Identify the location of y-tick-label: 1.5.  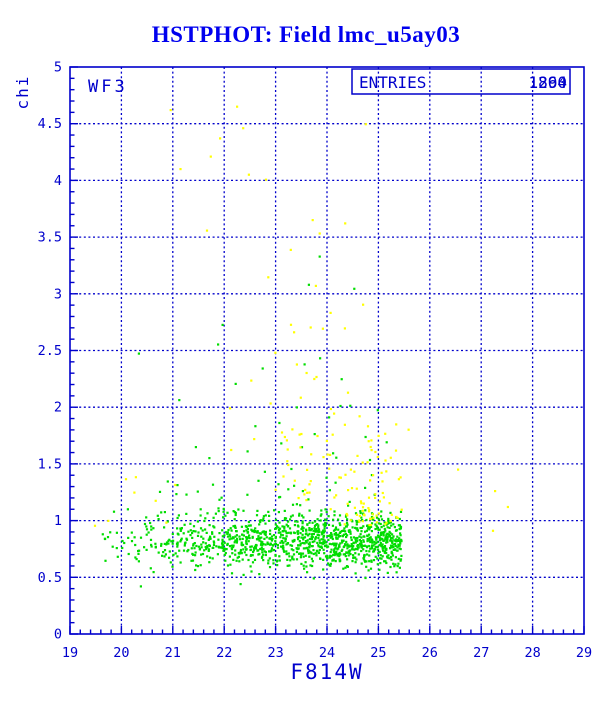
(50, 464).